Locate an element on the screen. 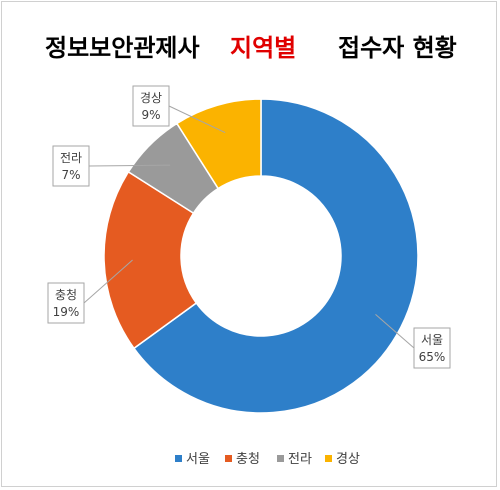 The height and width of the screenshot is (490, 500). legend-label-경상: 경상 is located at coordinates (348, 459).